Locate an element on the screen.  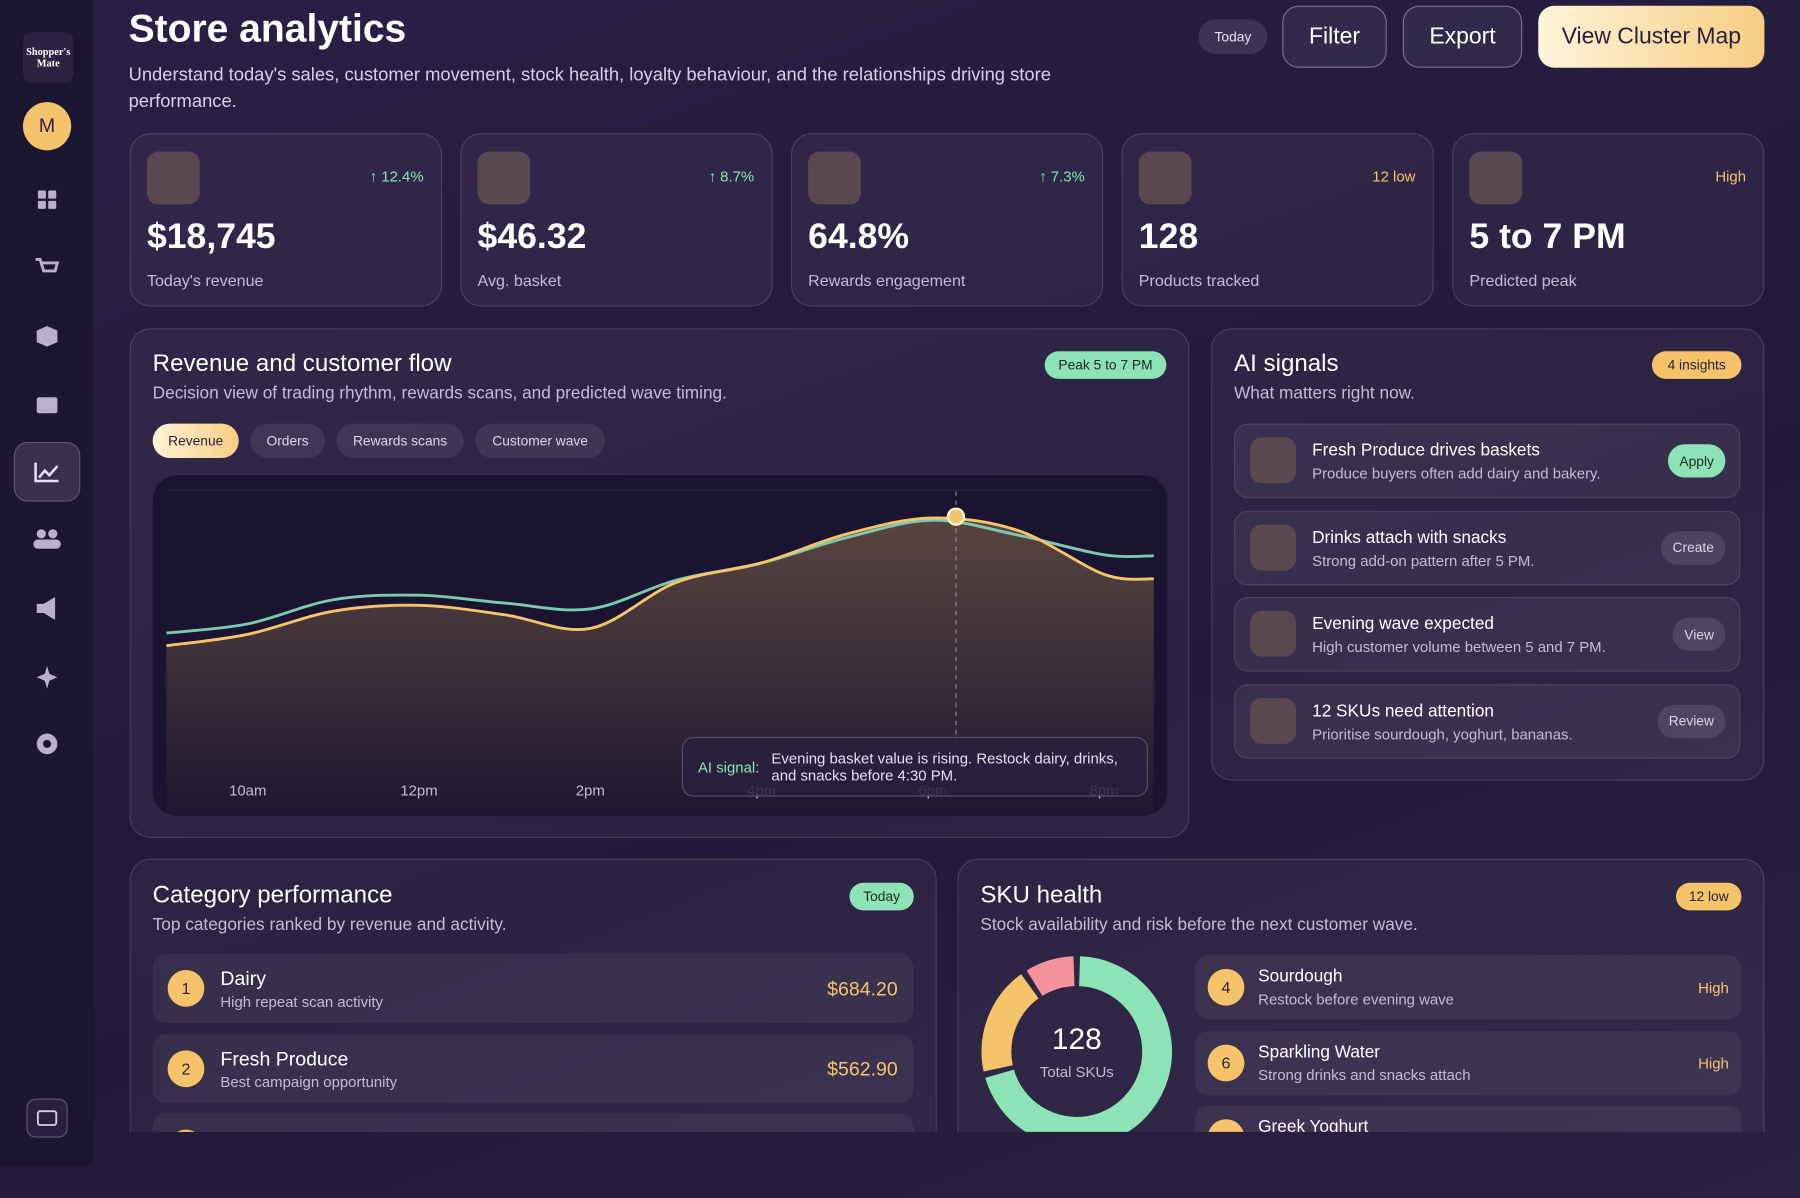
category-value: $562.90 is located at coordinates (862, 1069).